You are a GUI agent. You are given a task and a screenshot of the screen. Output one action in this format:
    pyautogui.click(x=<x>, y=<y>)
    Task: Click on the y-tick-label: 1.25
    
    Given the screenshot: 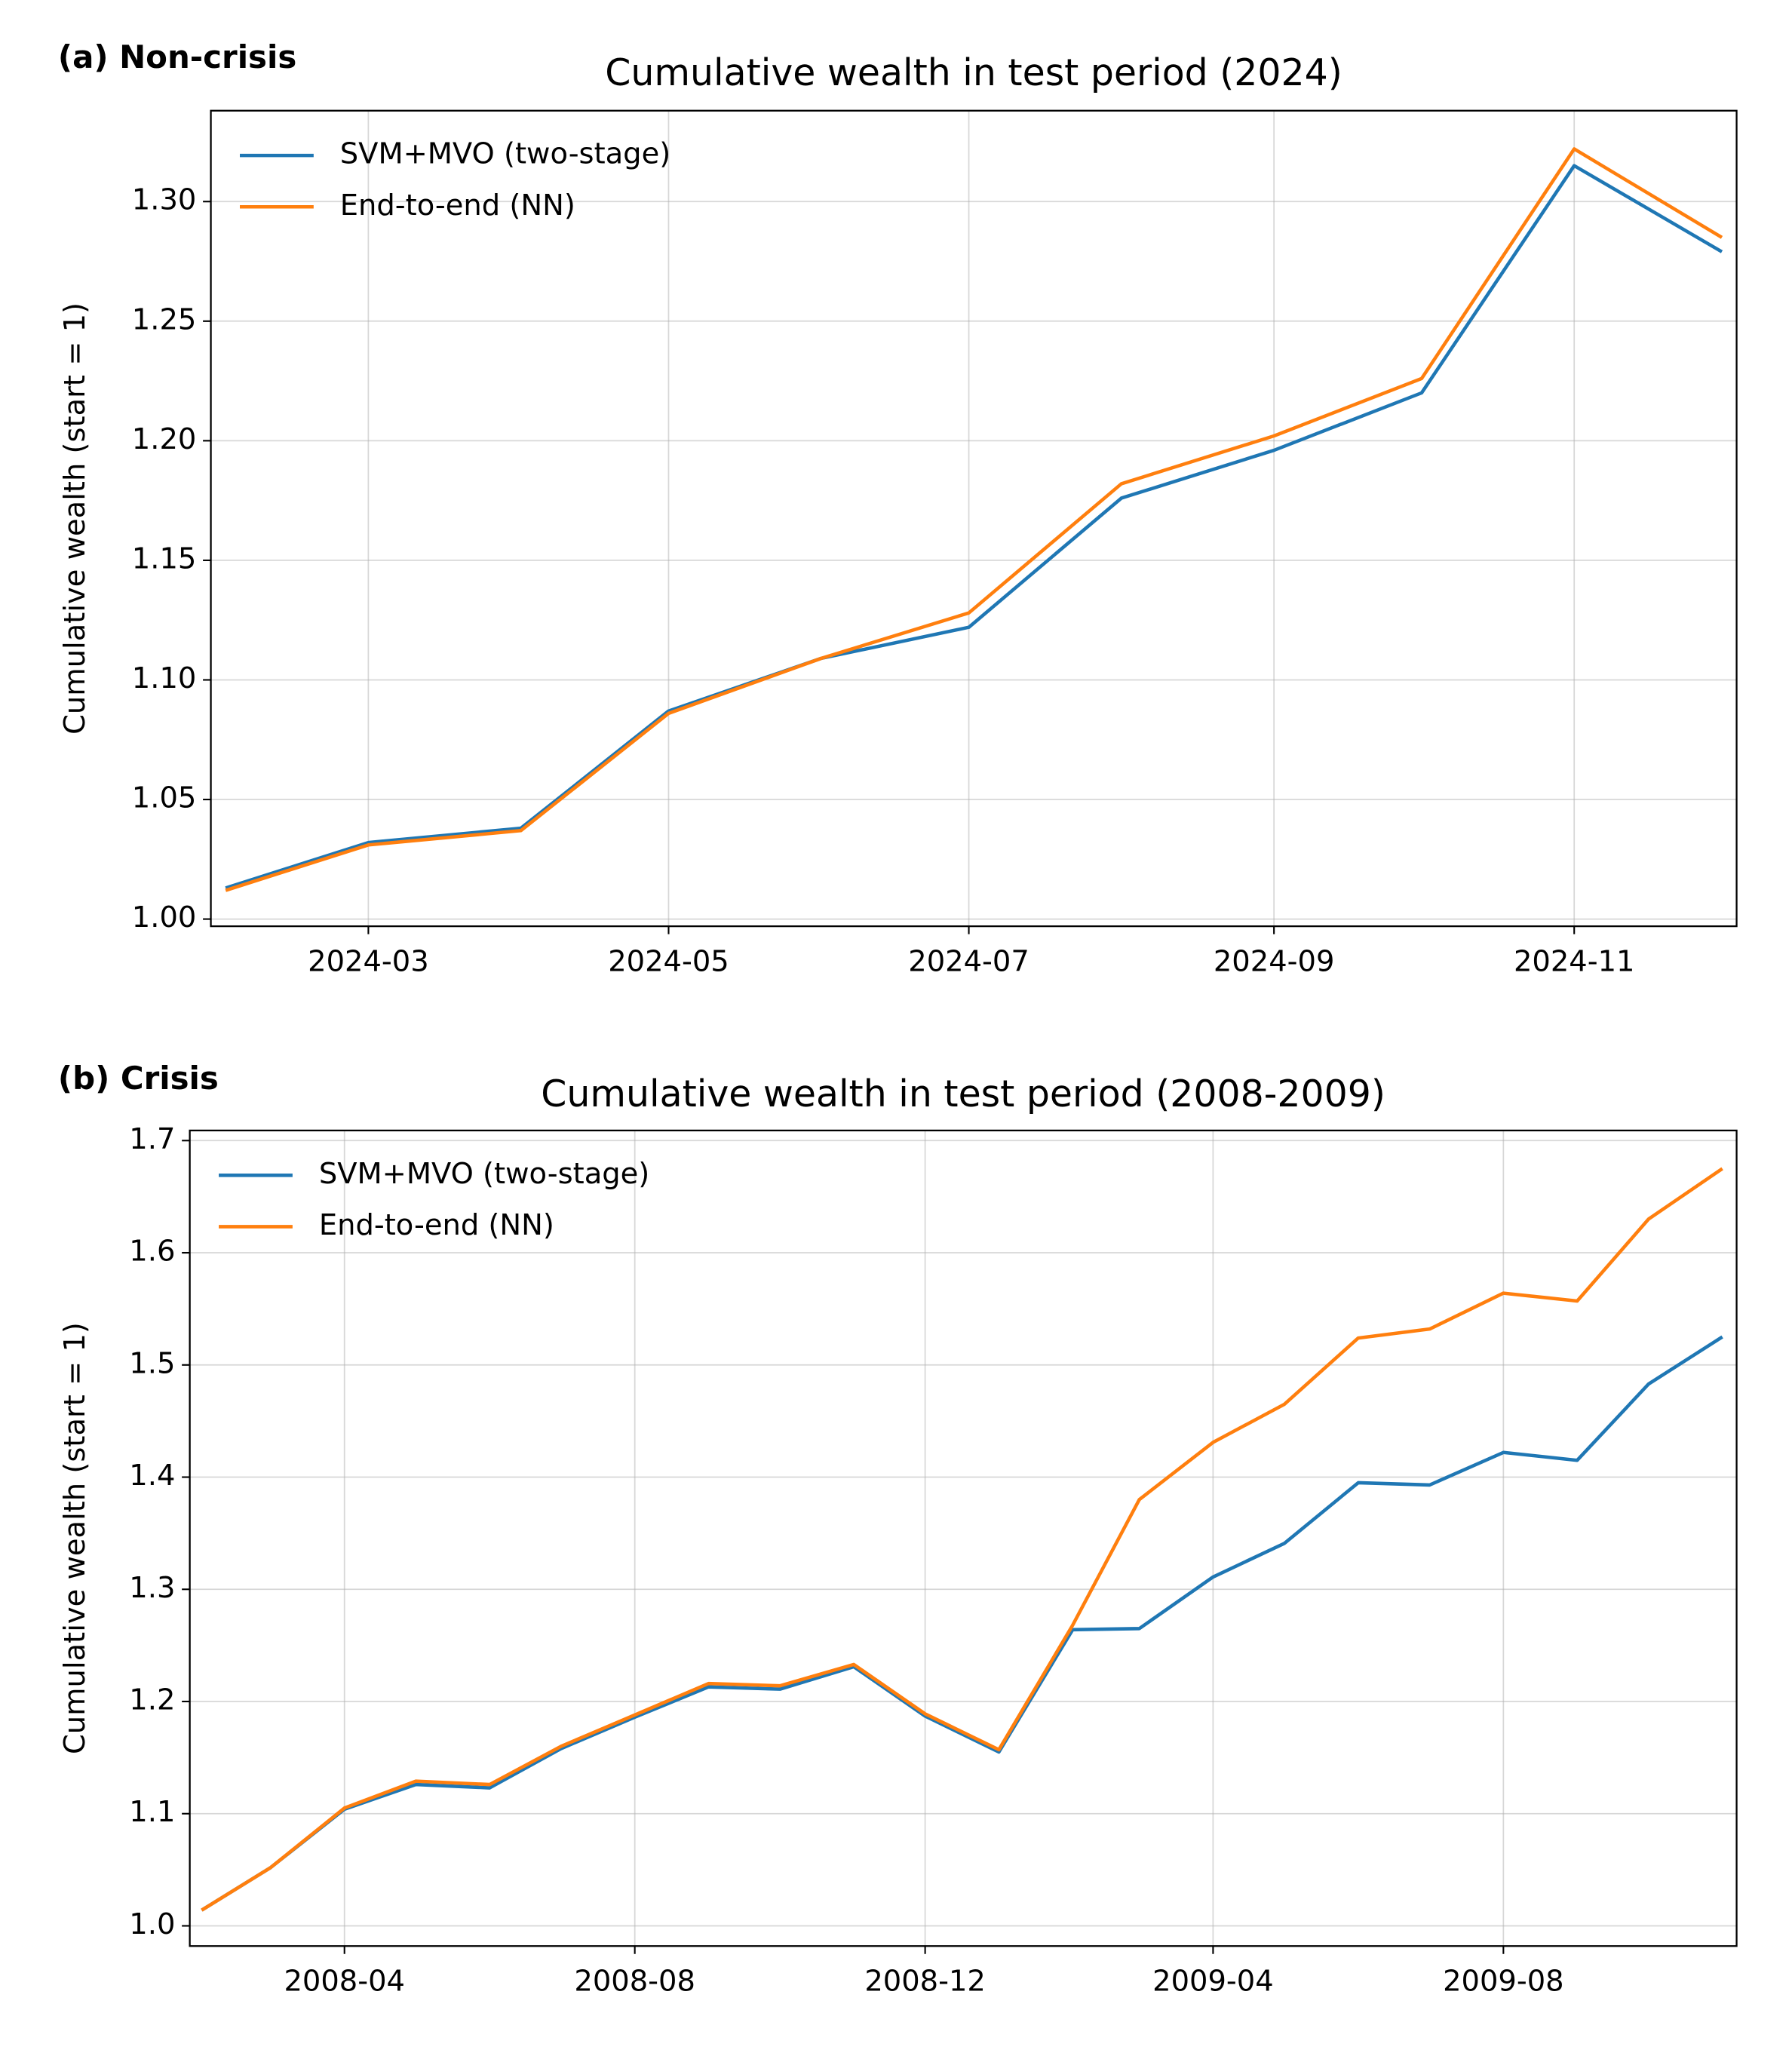 What is the action you would take?
    pyautogui.click(x=164, y=319)
    